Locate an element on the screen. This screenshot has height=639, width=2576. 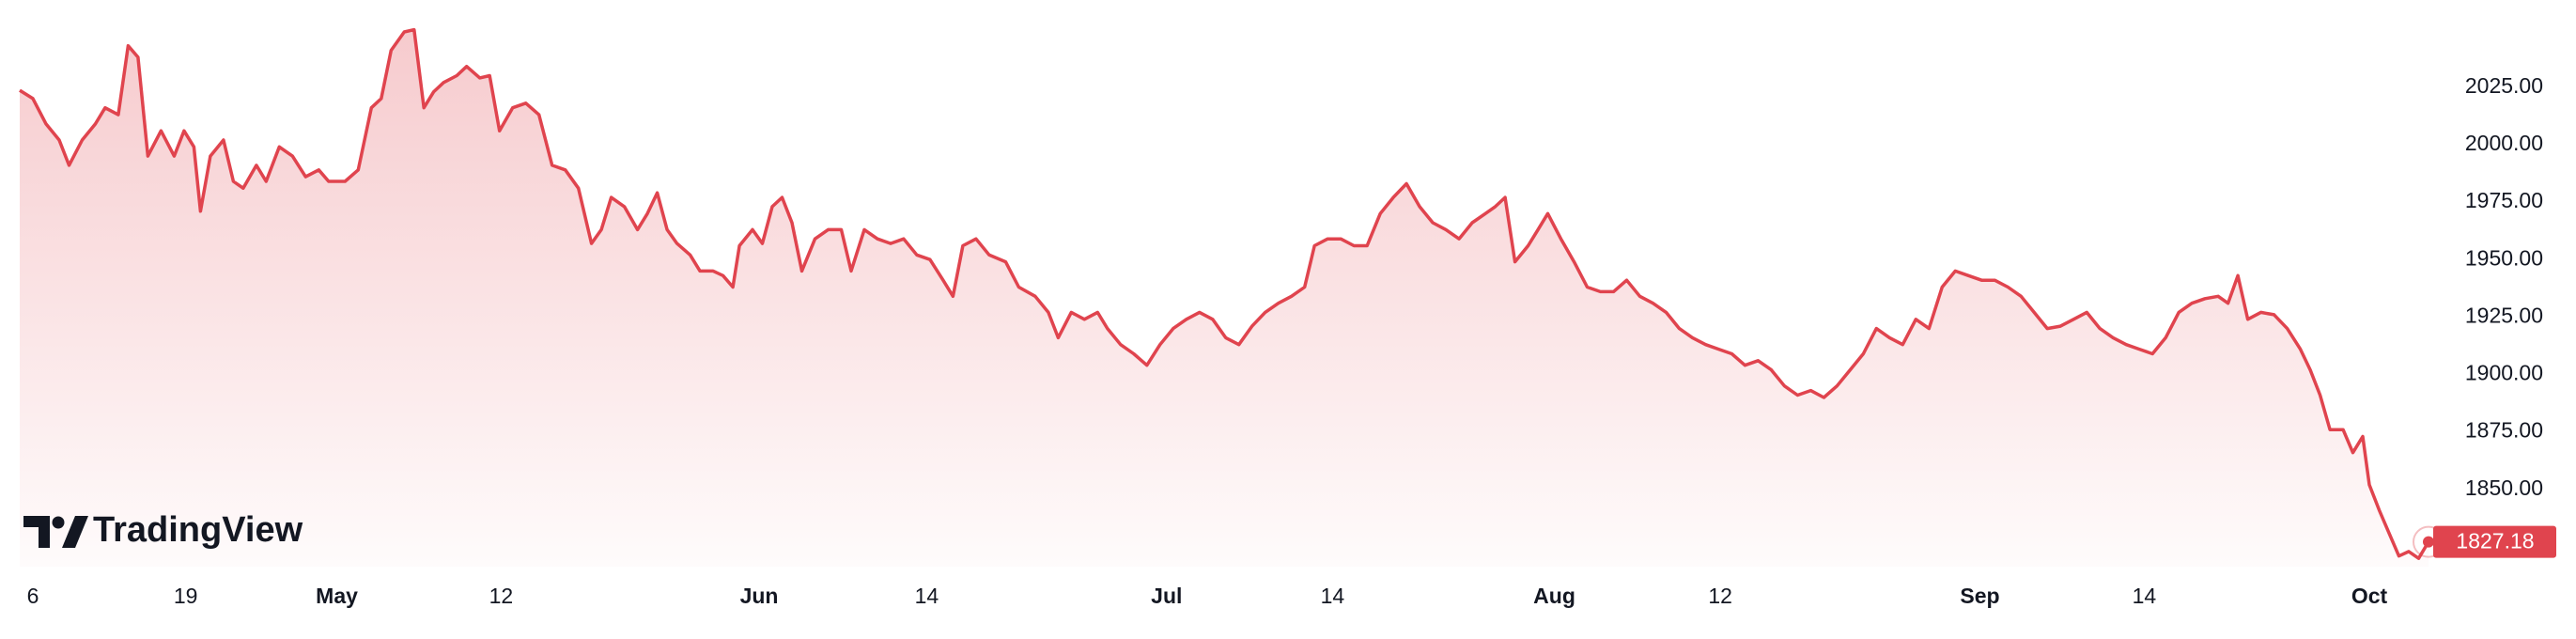
x-tick-label: Jun is located at coordinates (759, 596).